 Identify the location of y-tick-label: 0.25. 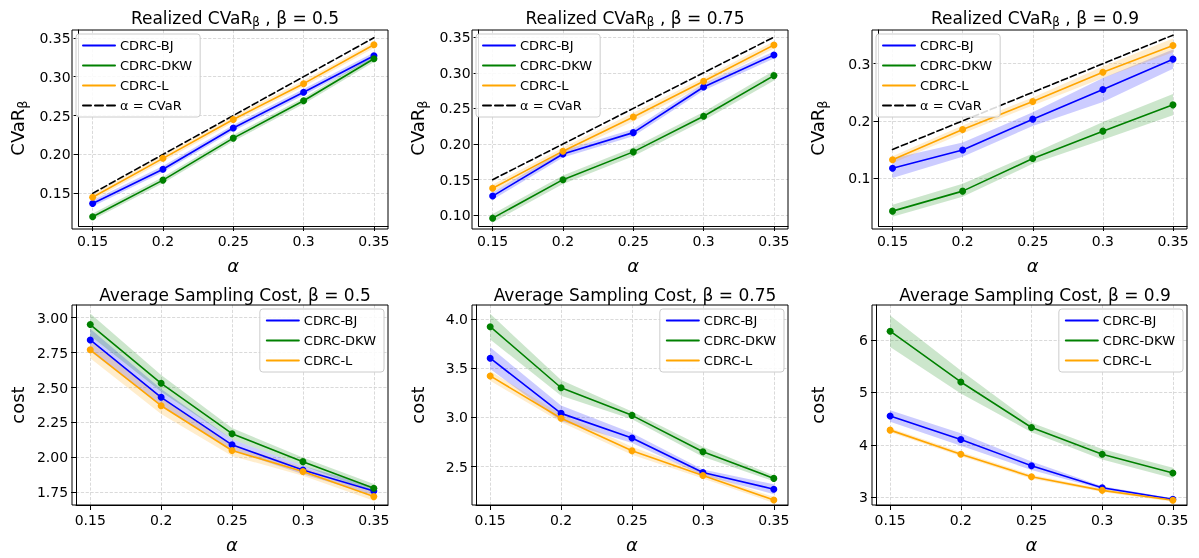
(455, 108).